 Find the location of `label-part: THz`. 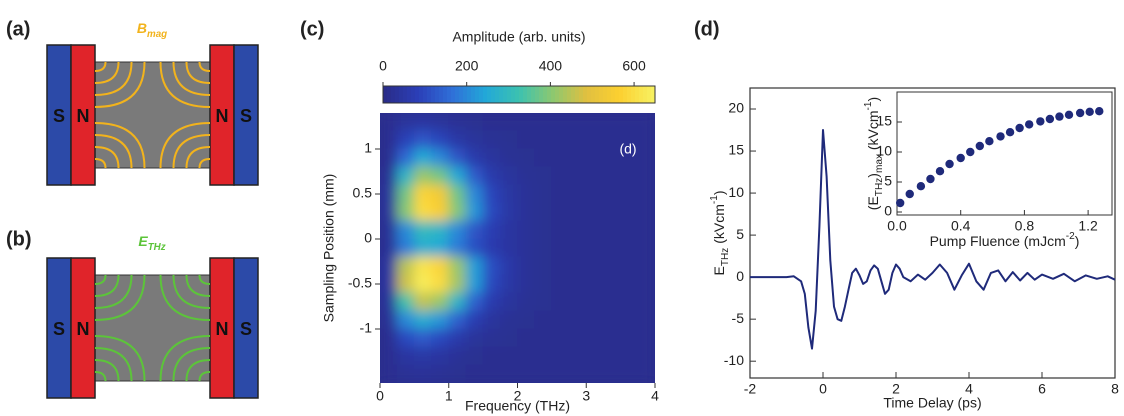

label-part: THz is located at coordinates (879, 187).